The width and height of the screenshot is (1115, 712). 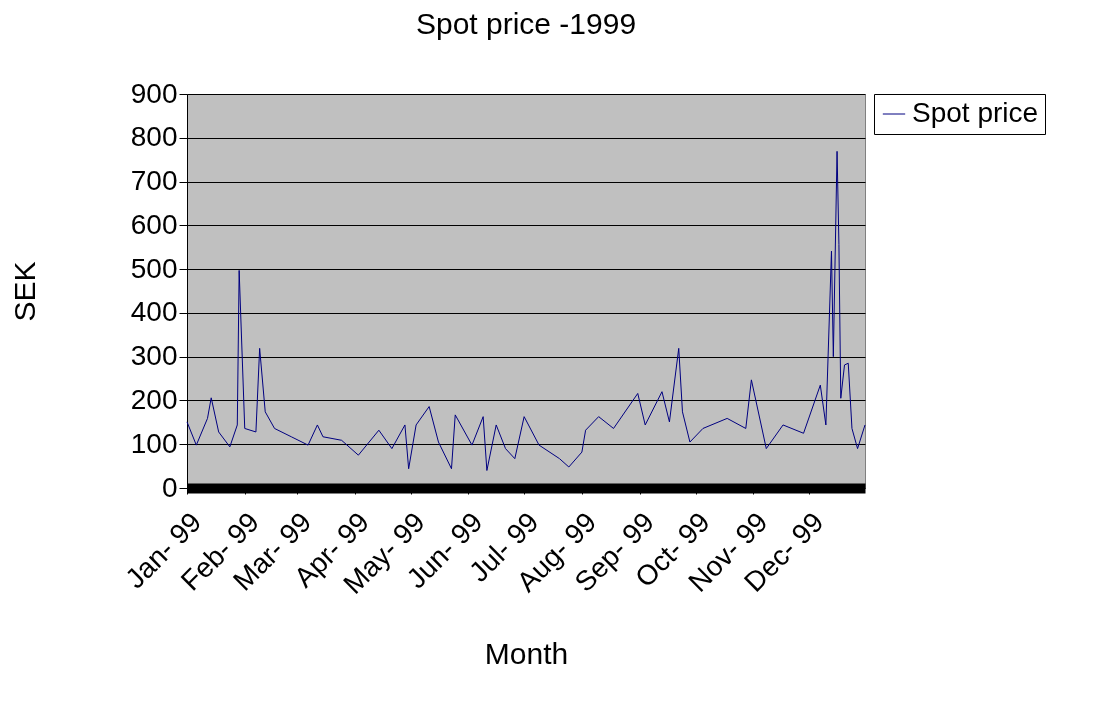 What do you see at coordinates (154, 137) in the screenshot?
I see `y-tick-label: 800` at bounding box center [154, 137].